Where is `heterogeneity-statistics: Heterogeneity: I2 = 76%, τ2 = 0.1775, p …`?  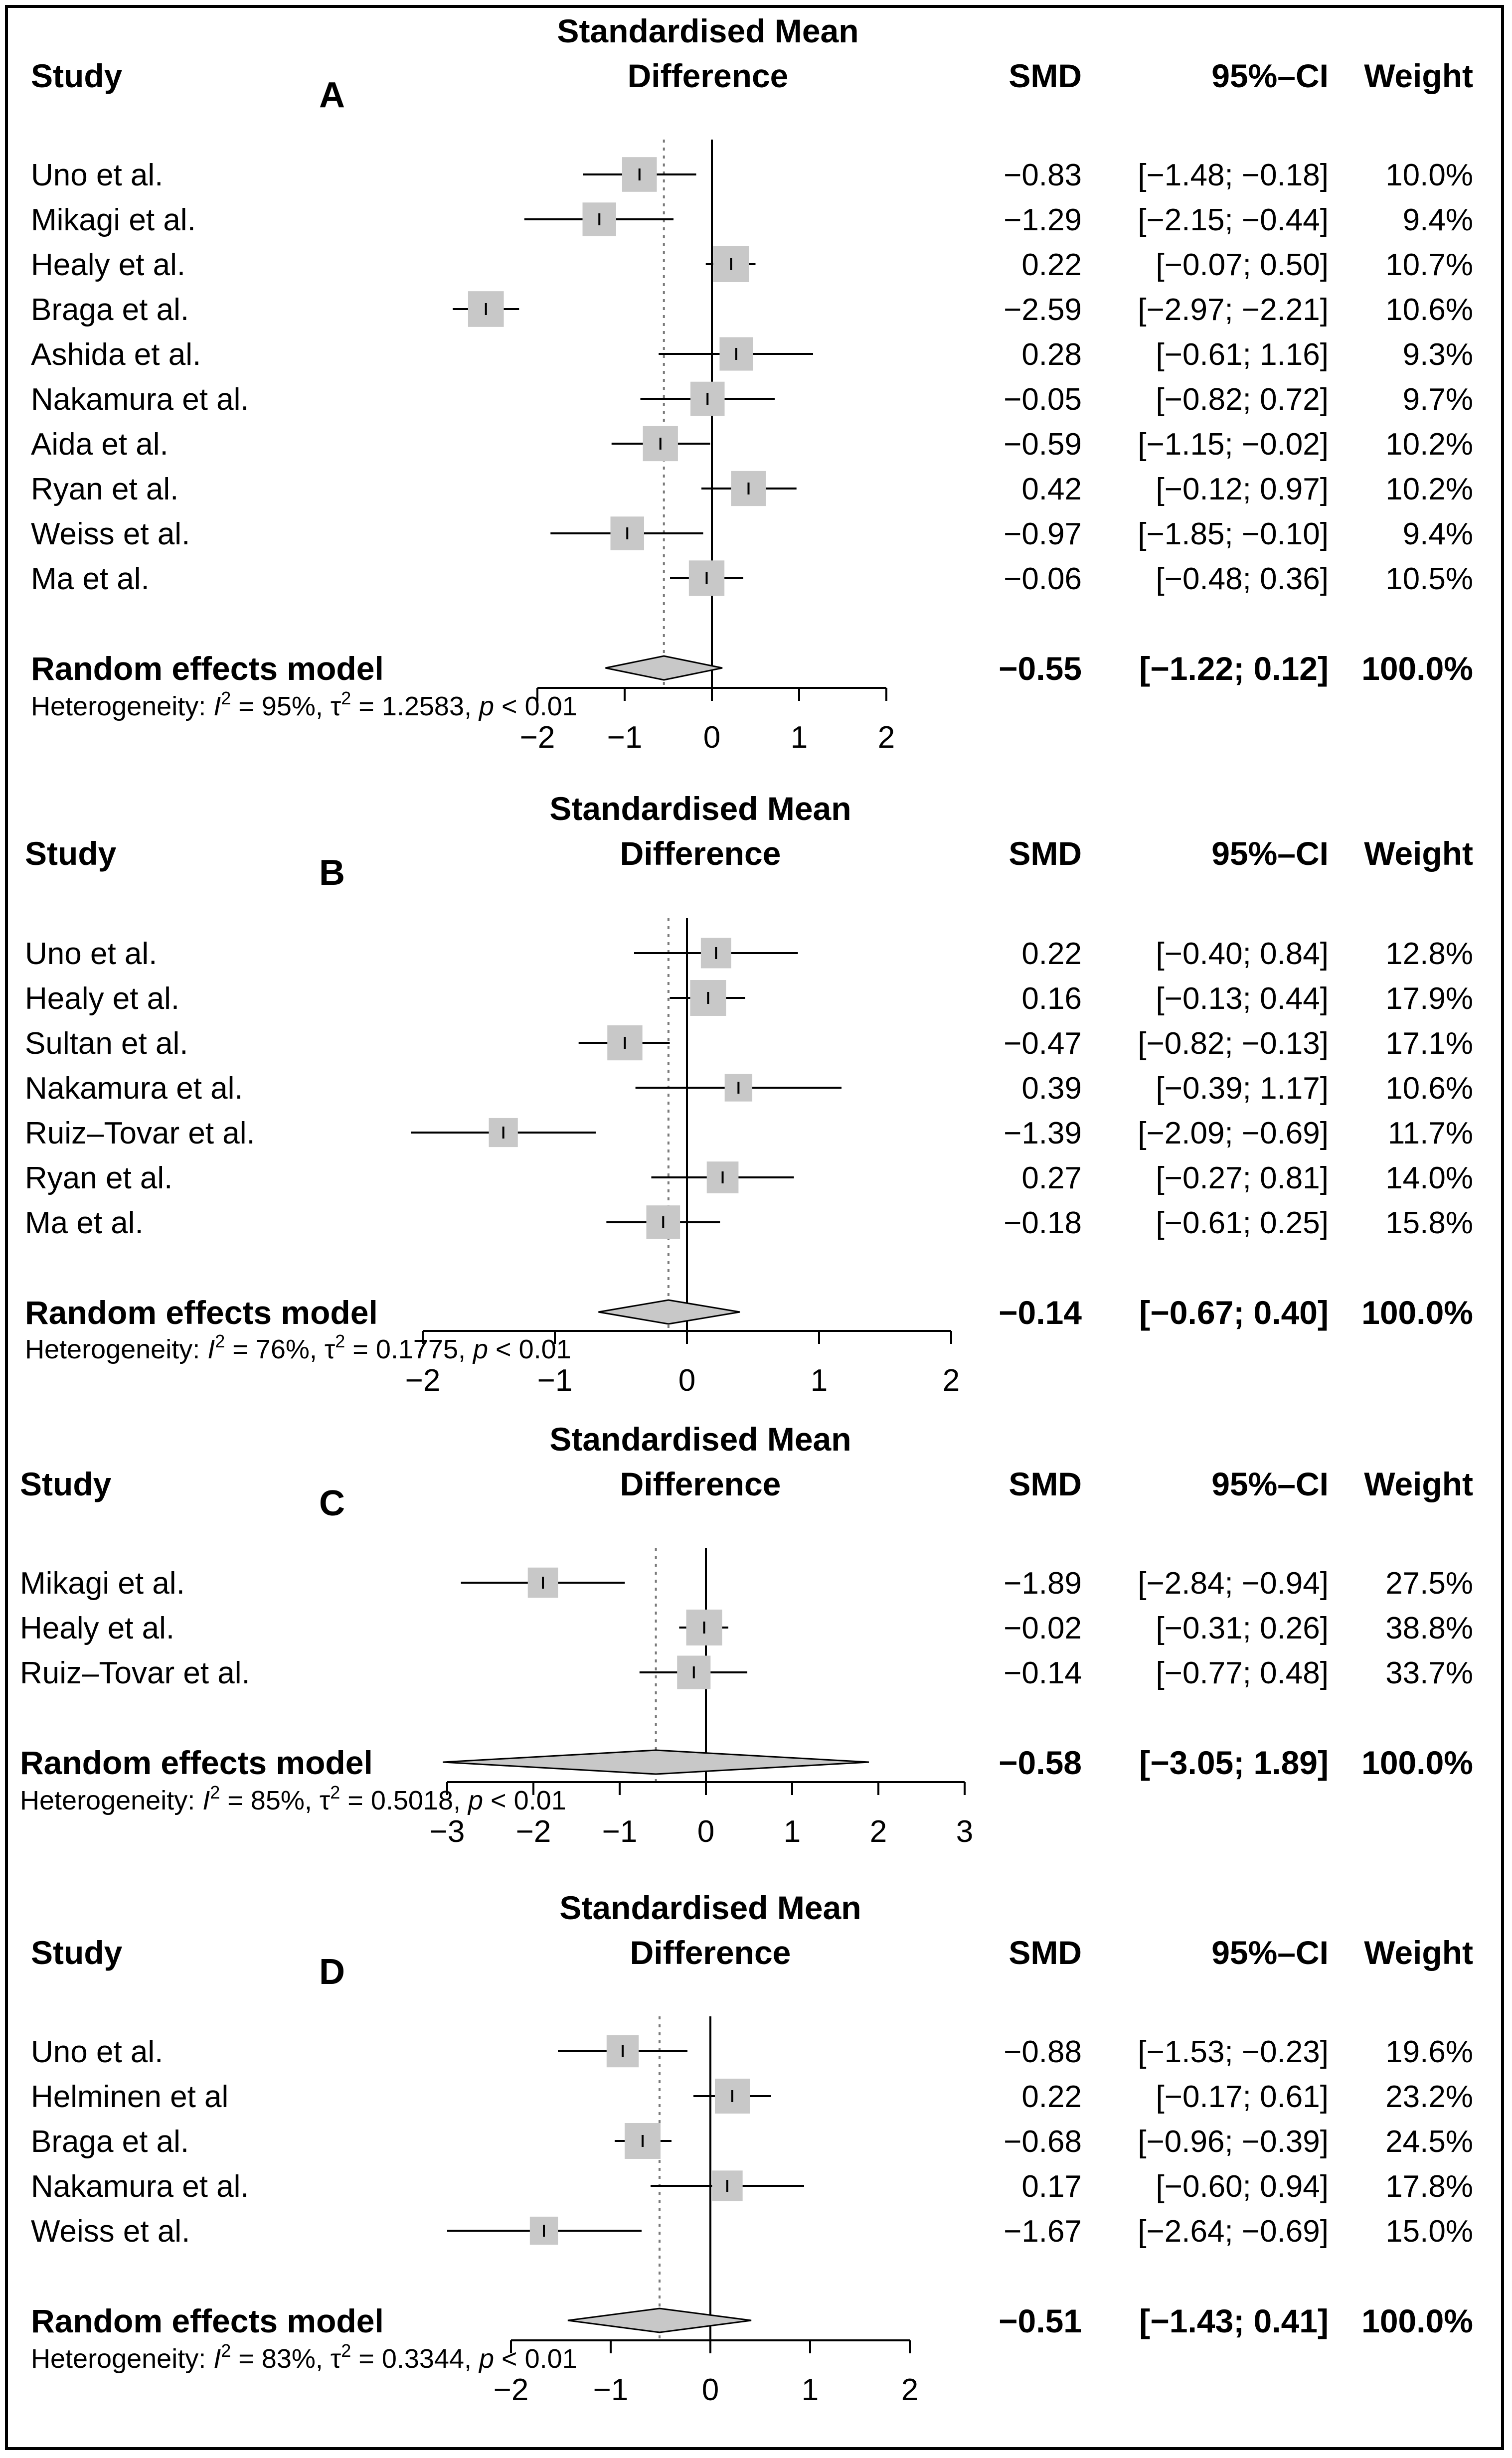
heterogeneity-statistics: Heterogeneity: I2 = 76%, τ2 = 0.1775, p … is located at coordinates (298, 1347).